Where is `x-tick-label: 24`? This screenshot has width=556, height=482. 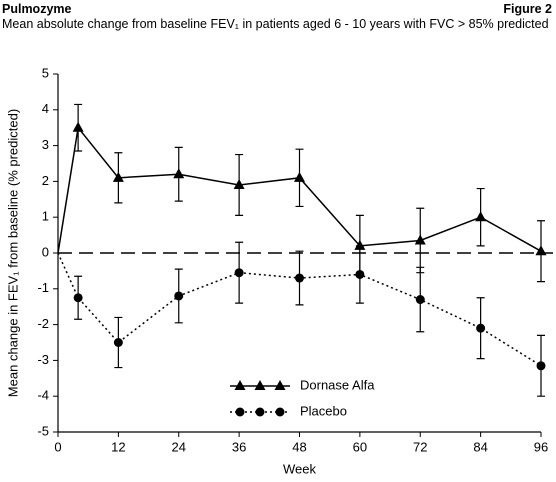
x-tick-label: 24 is located at coordinates (179, 446).